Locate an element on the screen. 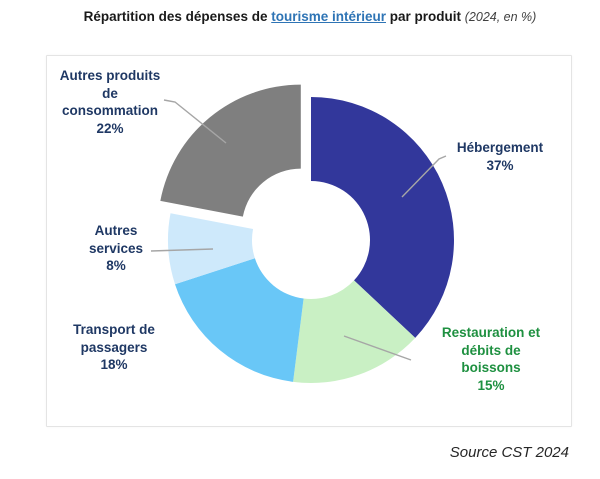 Image resolution: width=600 pixels, height=479 pixels. label-hebergement: Hébergement 37% is located at coordinates (500, 156).